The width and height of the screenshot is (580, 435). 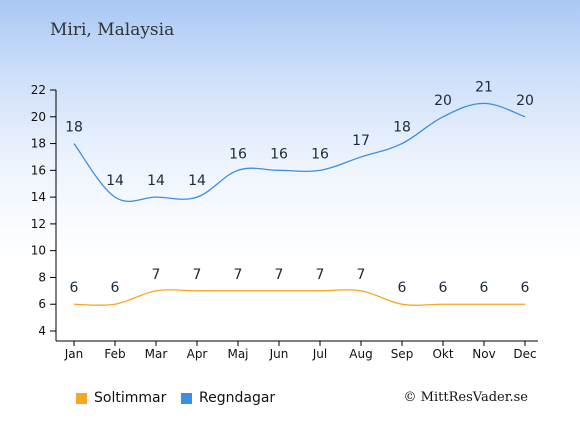 What do you see at coordinates (38, 90) in the screenshot?
I see `y-tick-label: 22` at bounding box center [38, 90].